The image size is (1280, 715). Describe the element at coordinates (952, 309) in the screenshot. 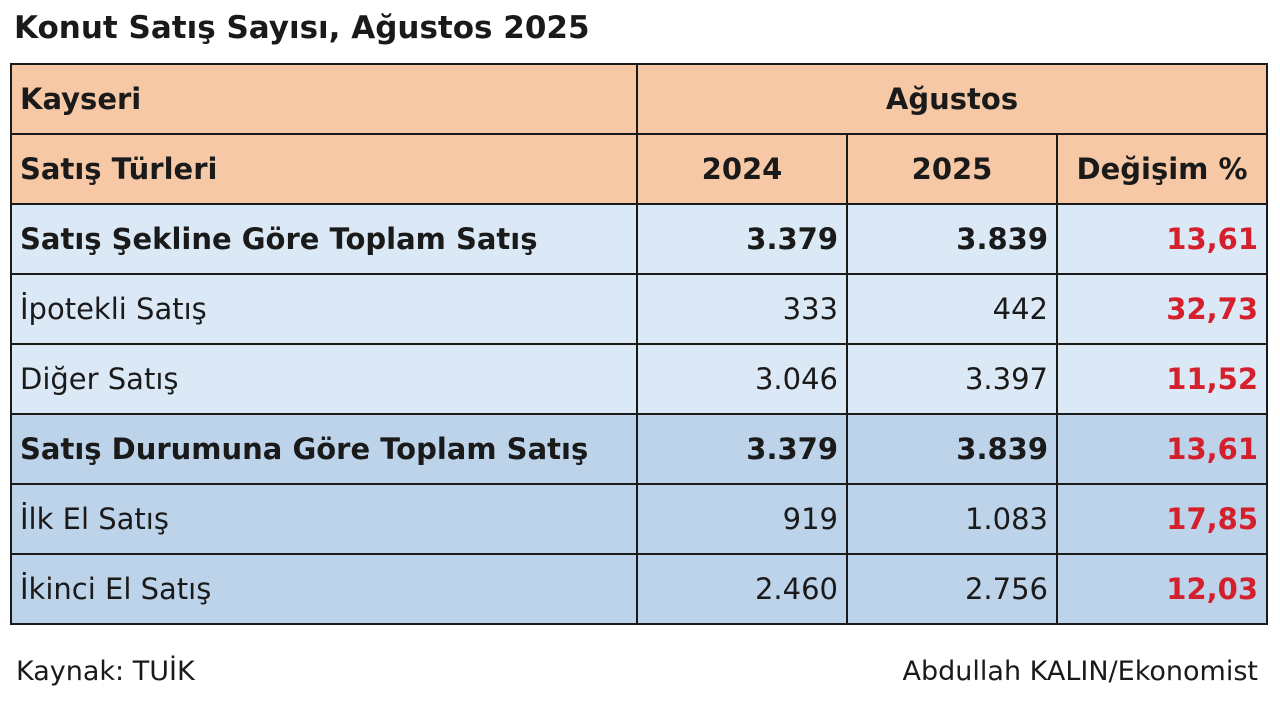

I see `value-2025: 442` at that location.